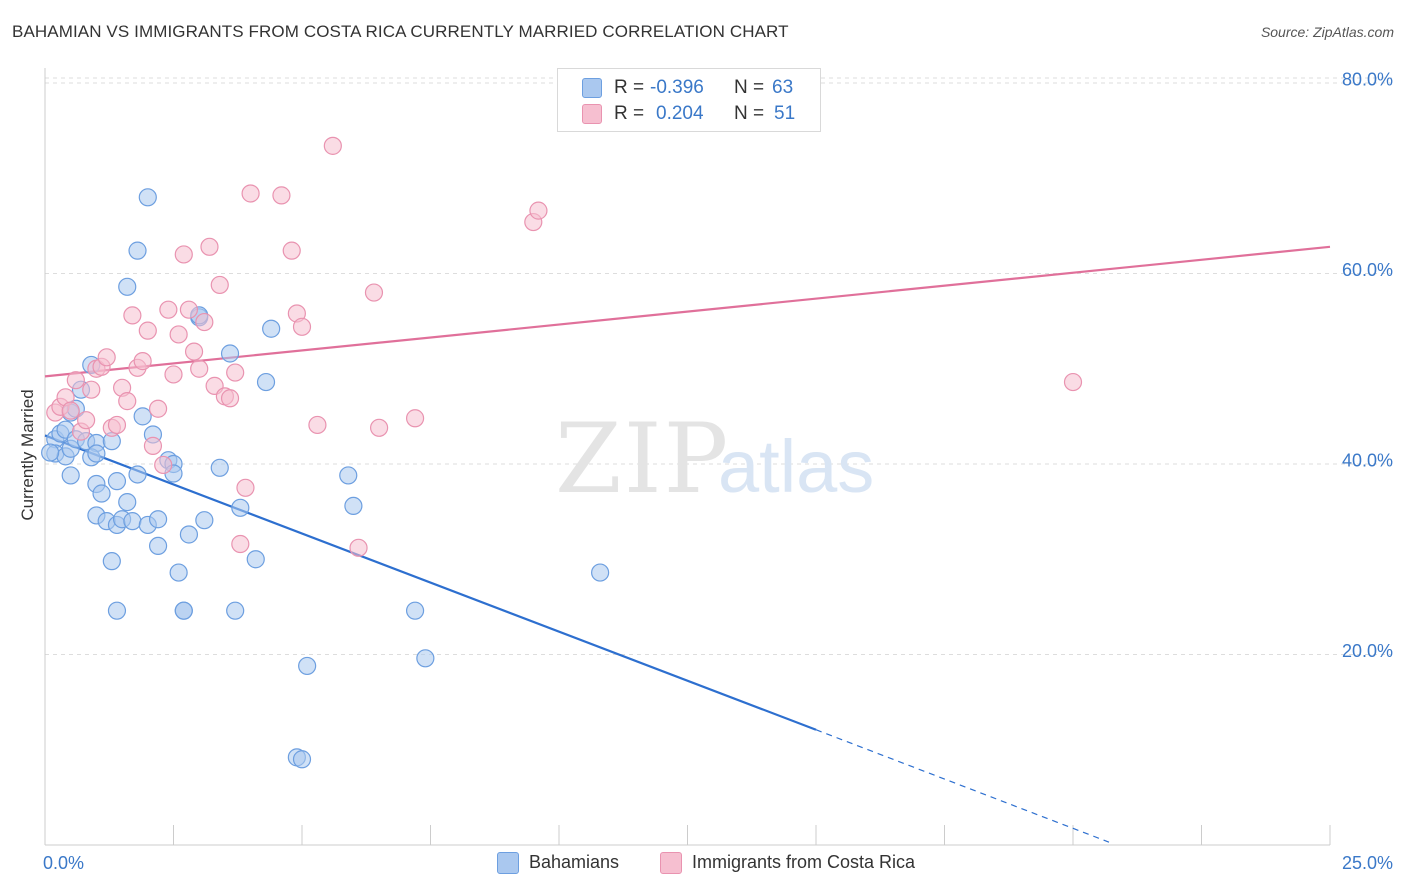  Describe the element at coordinates (680, 113) in the screenshot. I see `legend-r-value: 0.204` at that location.